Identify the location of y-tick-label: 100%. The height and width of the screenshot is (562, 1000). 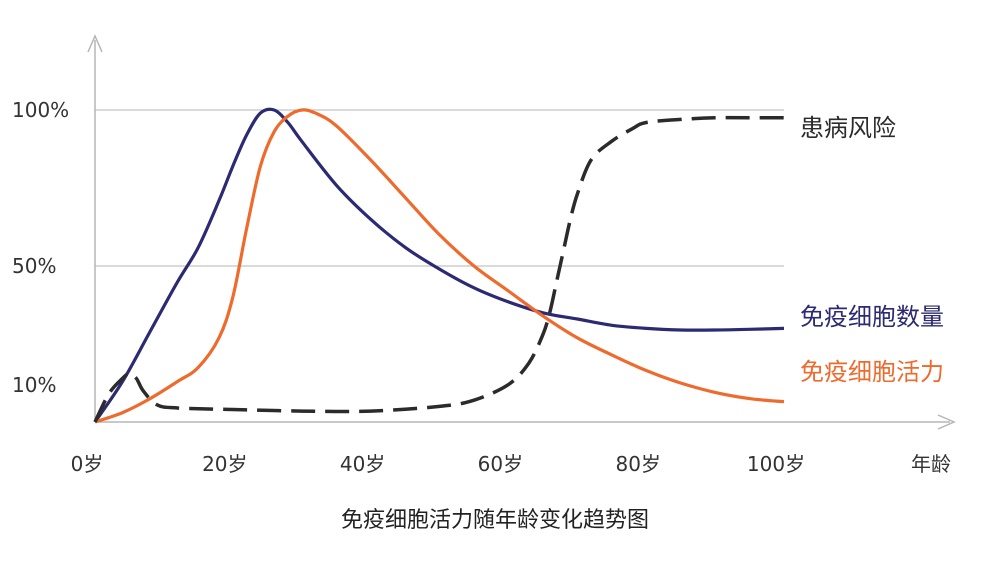
(40, 110).